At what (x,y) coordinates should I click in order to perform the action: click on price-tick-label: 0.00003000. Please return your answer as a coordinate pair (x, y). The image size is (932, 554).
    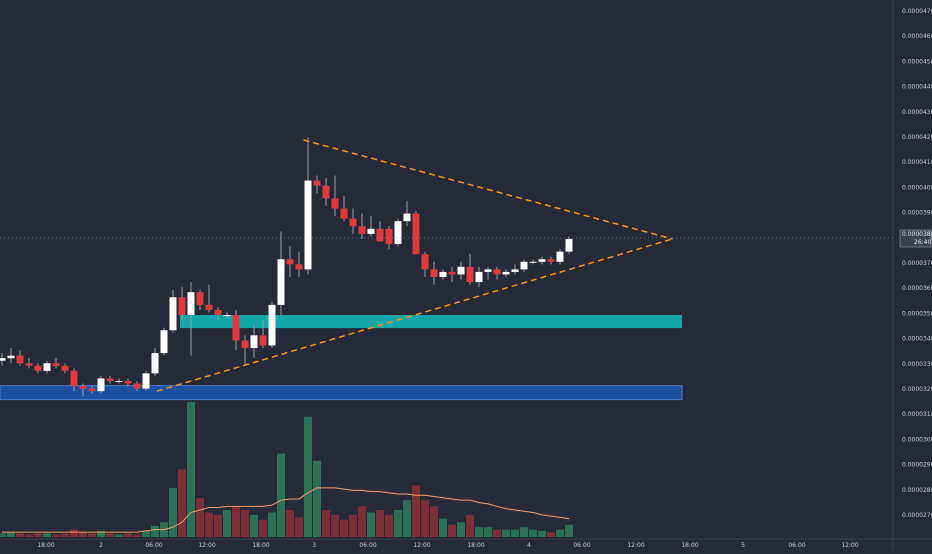
    Looking at the image, I should click on (917, 439).